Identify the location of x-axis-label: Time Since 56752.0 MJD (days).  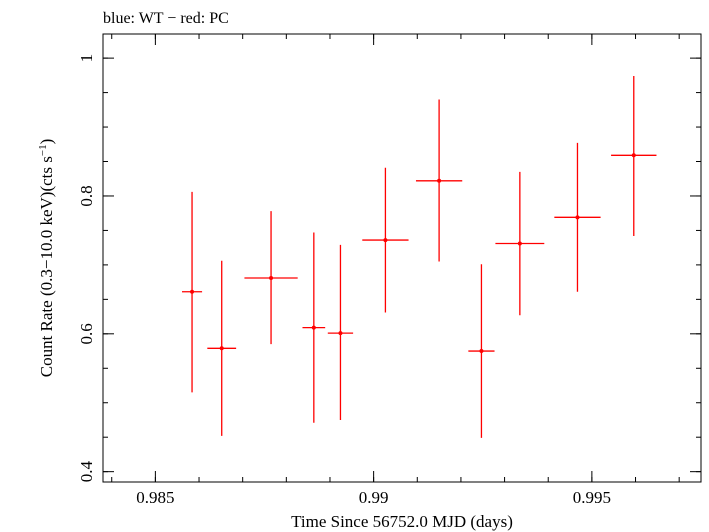
(402, 521).